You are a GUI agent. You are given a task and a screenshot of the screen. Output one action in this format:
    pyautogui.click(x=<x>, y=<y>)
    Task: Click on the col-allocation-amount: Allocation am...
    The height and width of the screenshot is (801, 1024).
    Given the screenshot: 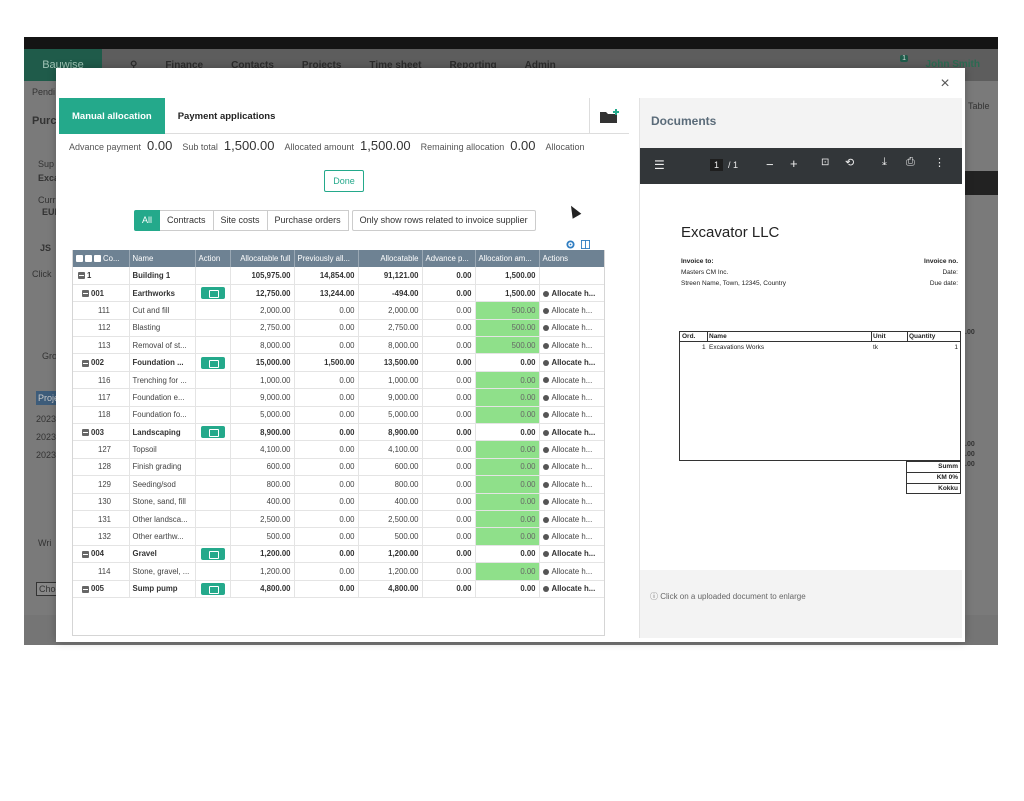 What is the action you would take?
    pyautogui.click(x=507, y=258)
    